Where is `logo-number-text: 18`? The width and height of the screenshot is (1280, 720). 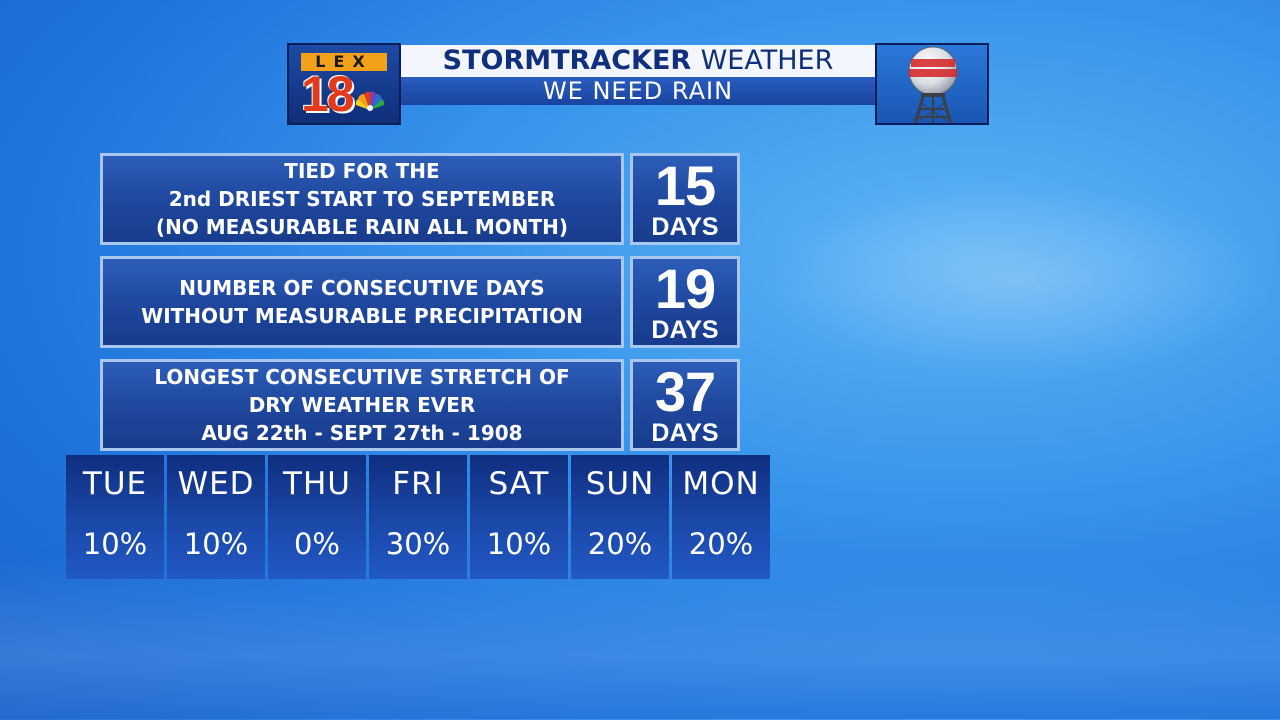
logo-number-text: 18 is located at coordinates (328, 94).